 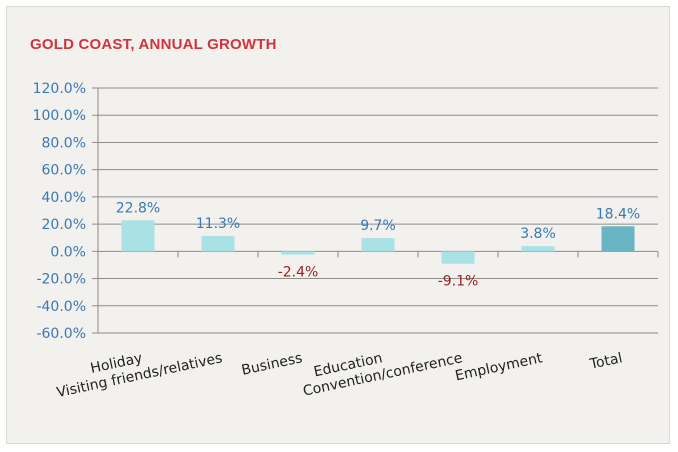 I want to click on y-tick-label: -20.0%, so click(x=61, y=280).